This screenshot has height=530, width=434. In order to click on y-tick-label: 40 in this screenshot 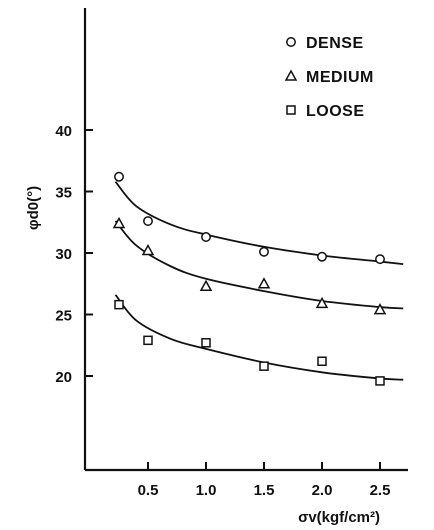, I will do `click(63, 131)`.